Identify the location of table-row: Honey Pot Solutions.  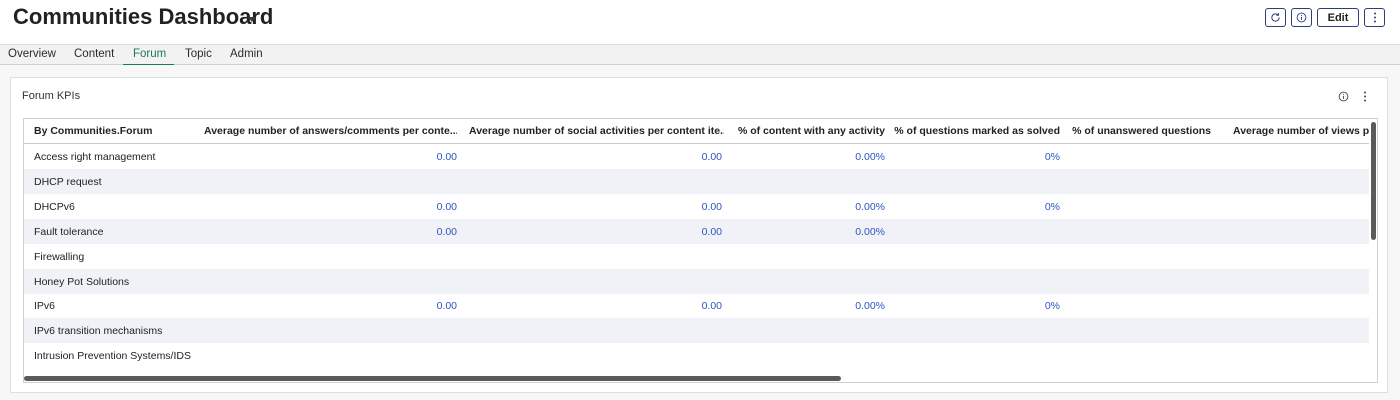
(696, 281).